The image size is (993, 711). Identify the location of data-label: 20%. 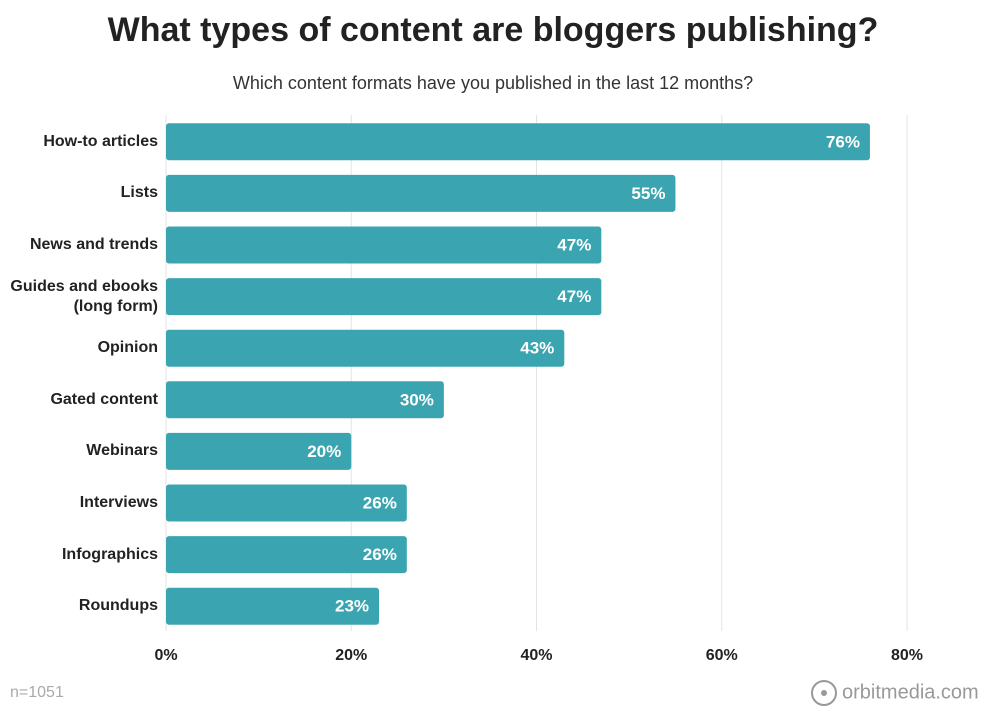
(324, 451).